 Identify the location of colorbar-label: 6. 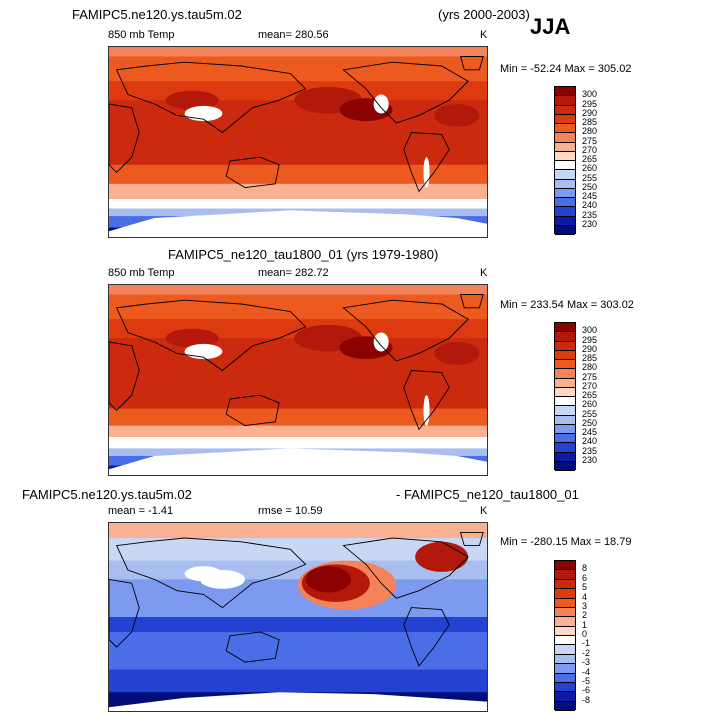
(585, 577).